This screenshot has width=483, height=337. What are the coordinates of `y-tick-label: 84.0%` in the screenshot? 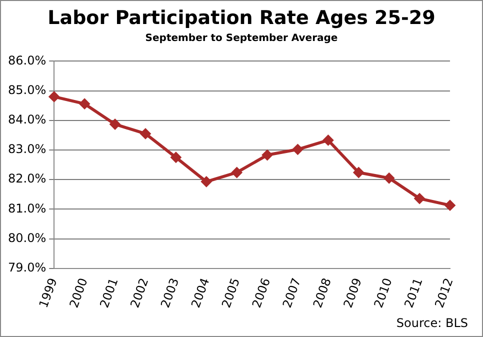 It's located at (27, 119).